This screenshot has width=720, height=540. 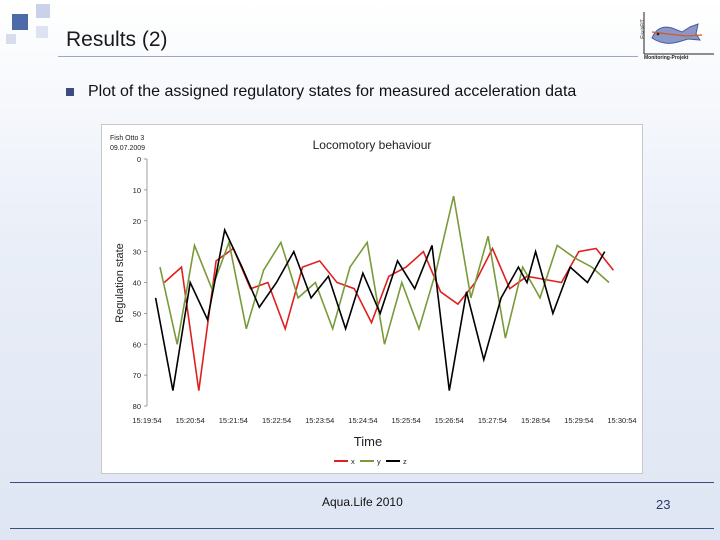 What do you see at coordinates (362, 502) in the screenshot?
I see `footer-text: Aqua.Life 2010` at bounding box center [362, 502].